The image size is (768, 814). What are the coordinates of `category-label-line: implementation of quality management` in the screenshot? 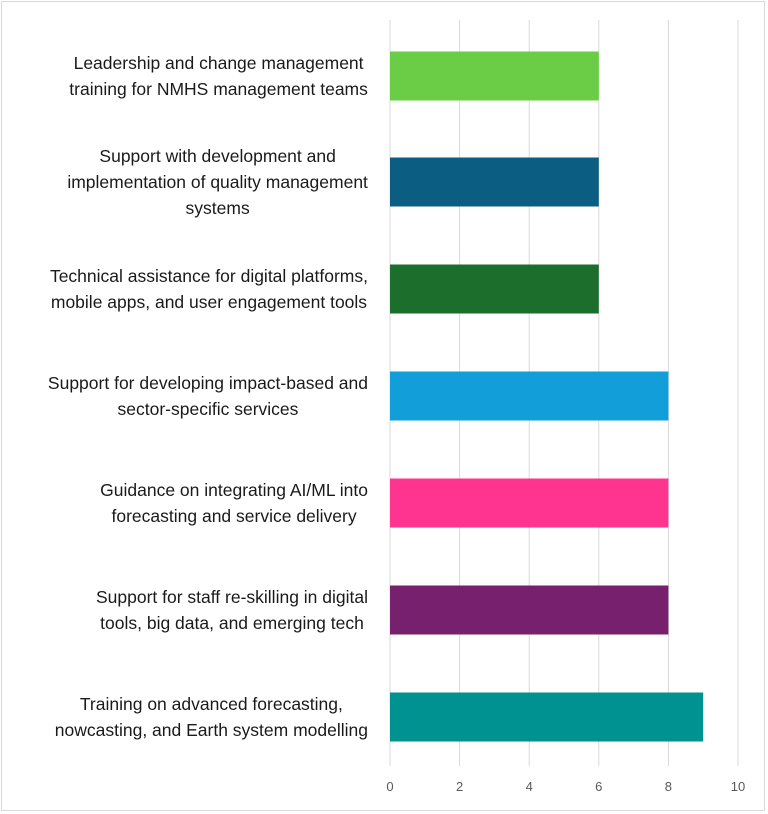 It's located at (217, 182).